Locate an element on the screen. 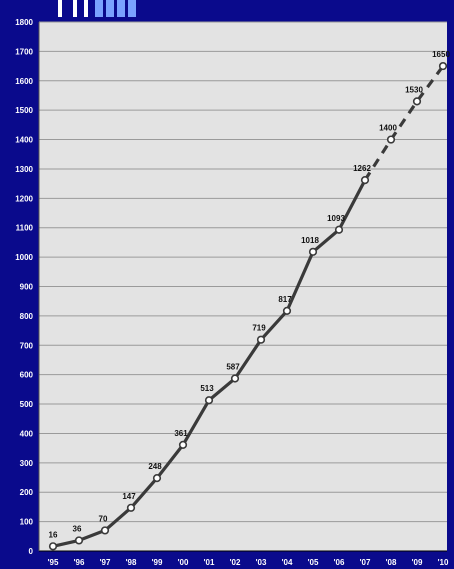  y-tick-label: 200 is located at coordinates (27, 492).